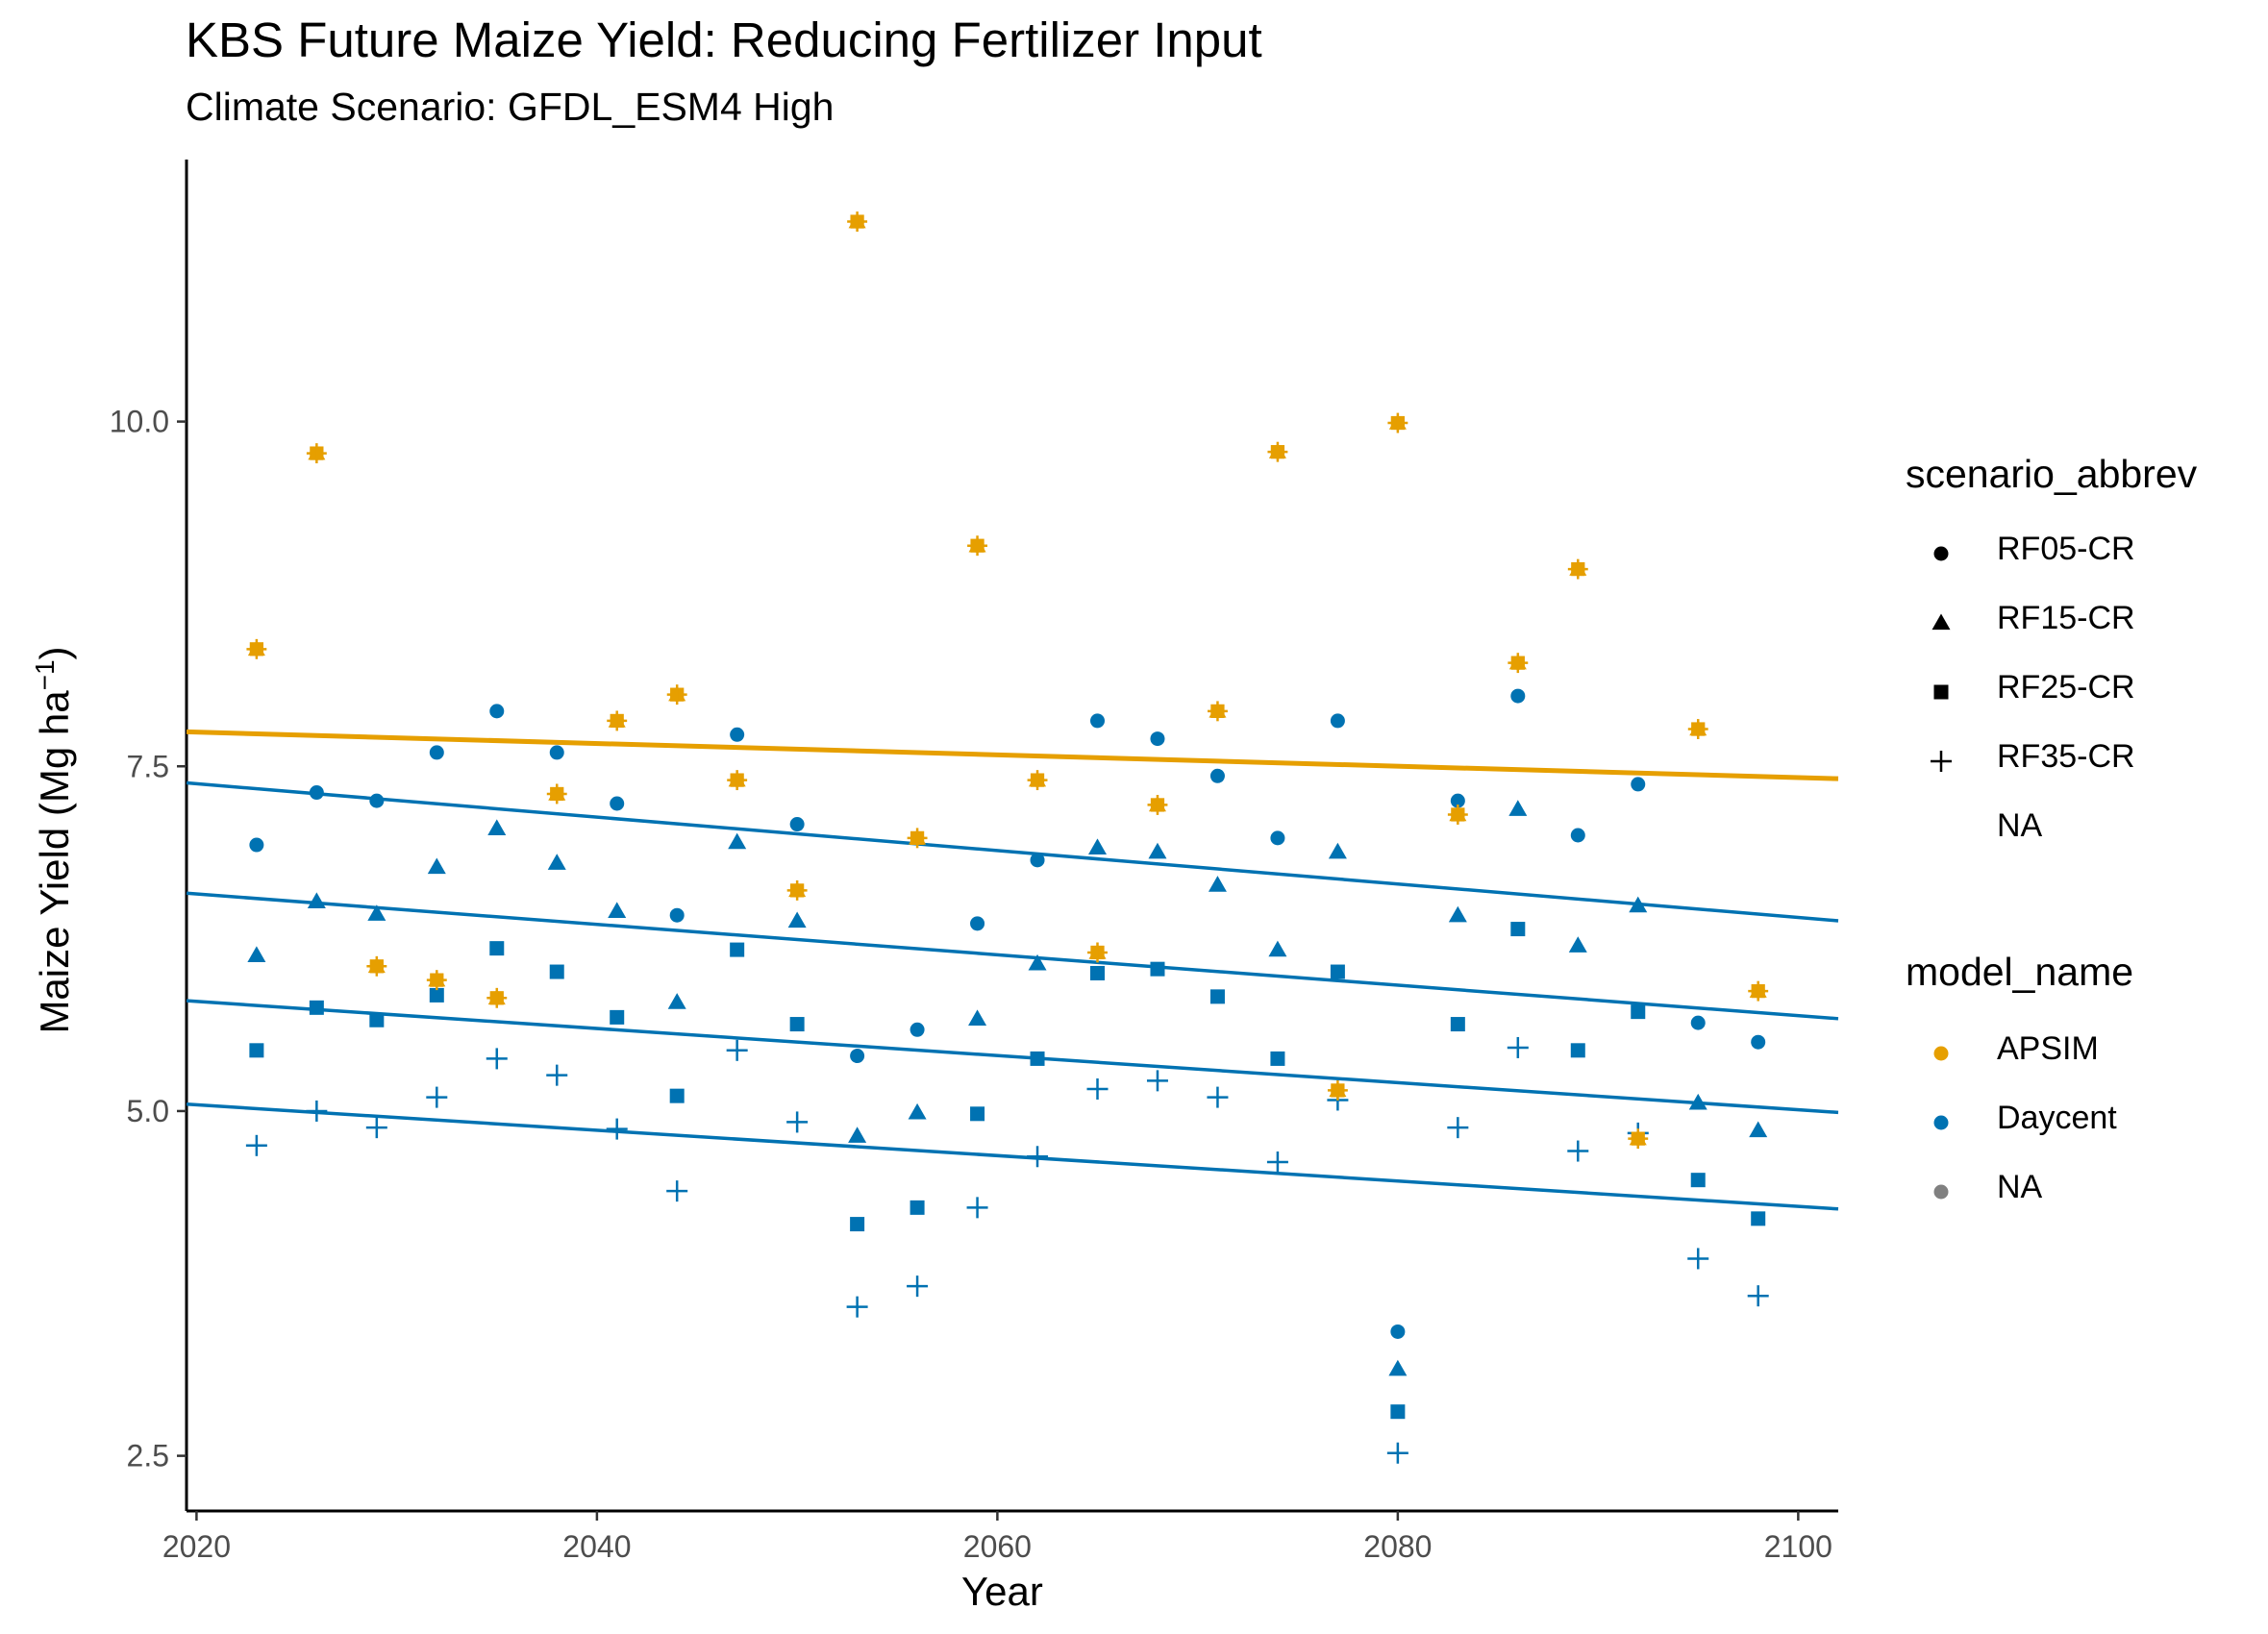  What do you see at coordinates (148, 1111) in the screenshot?
I see `y-tick-label: 5.0` at bounding box center [148, 1111].